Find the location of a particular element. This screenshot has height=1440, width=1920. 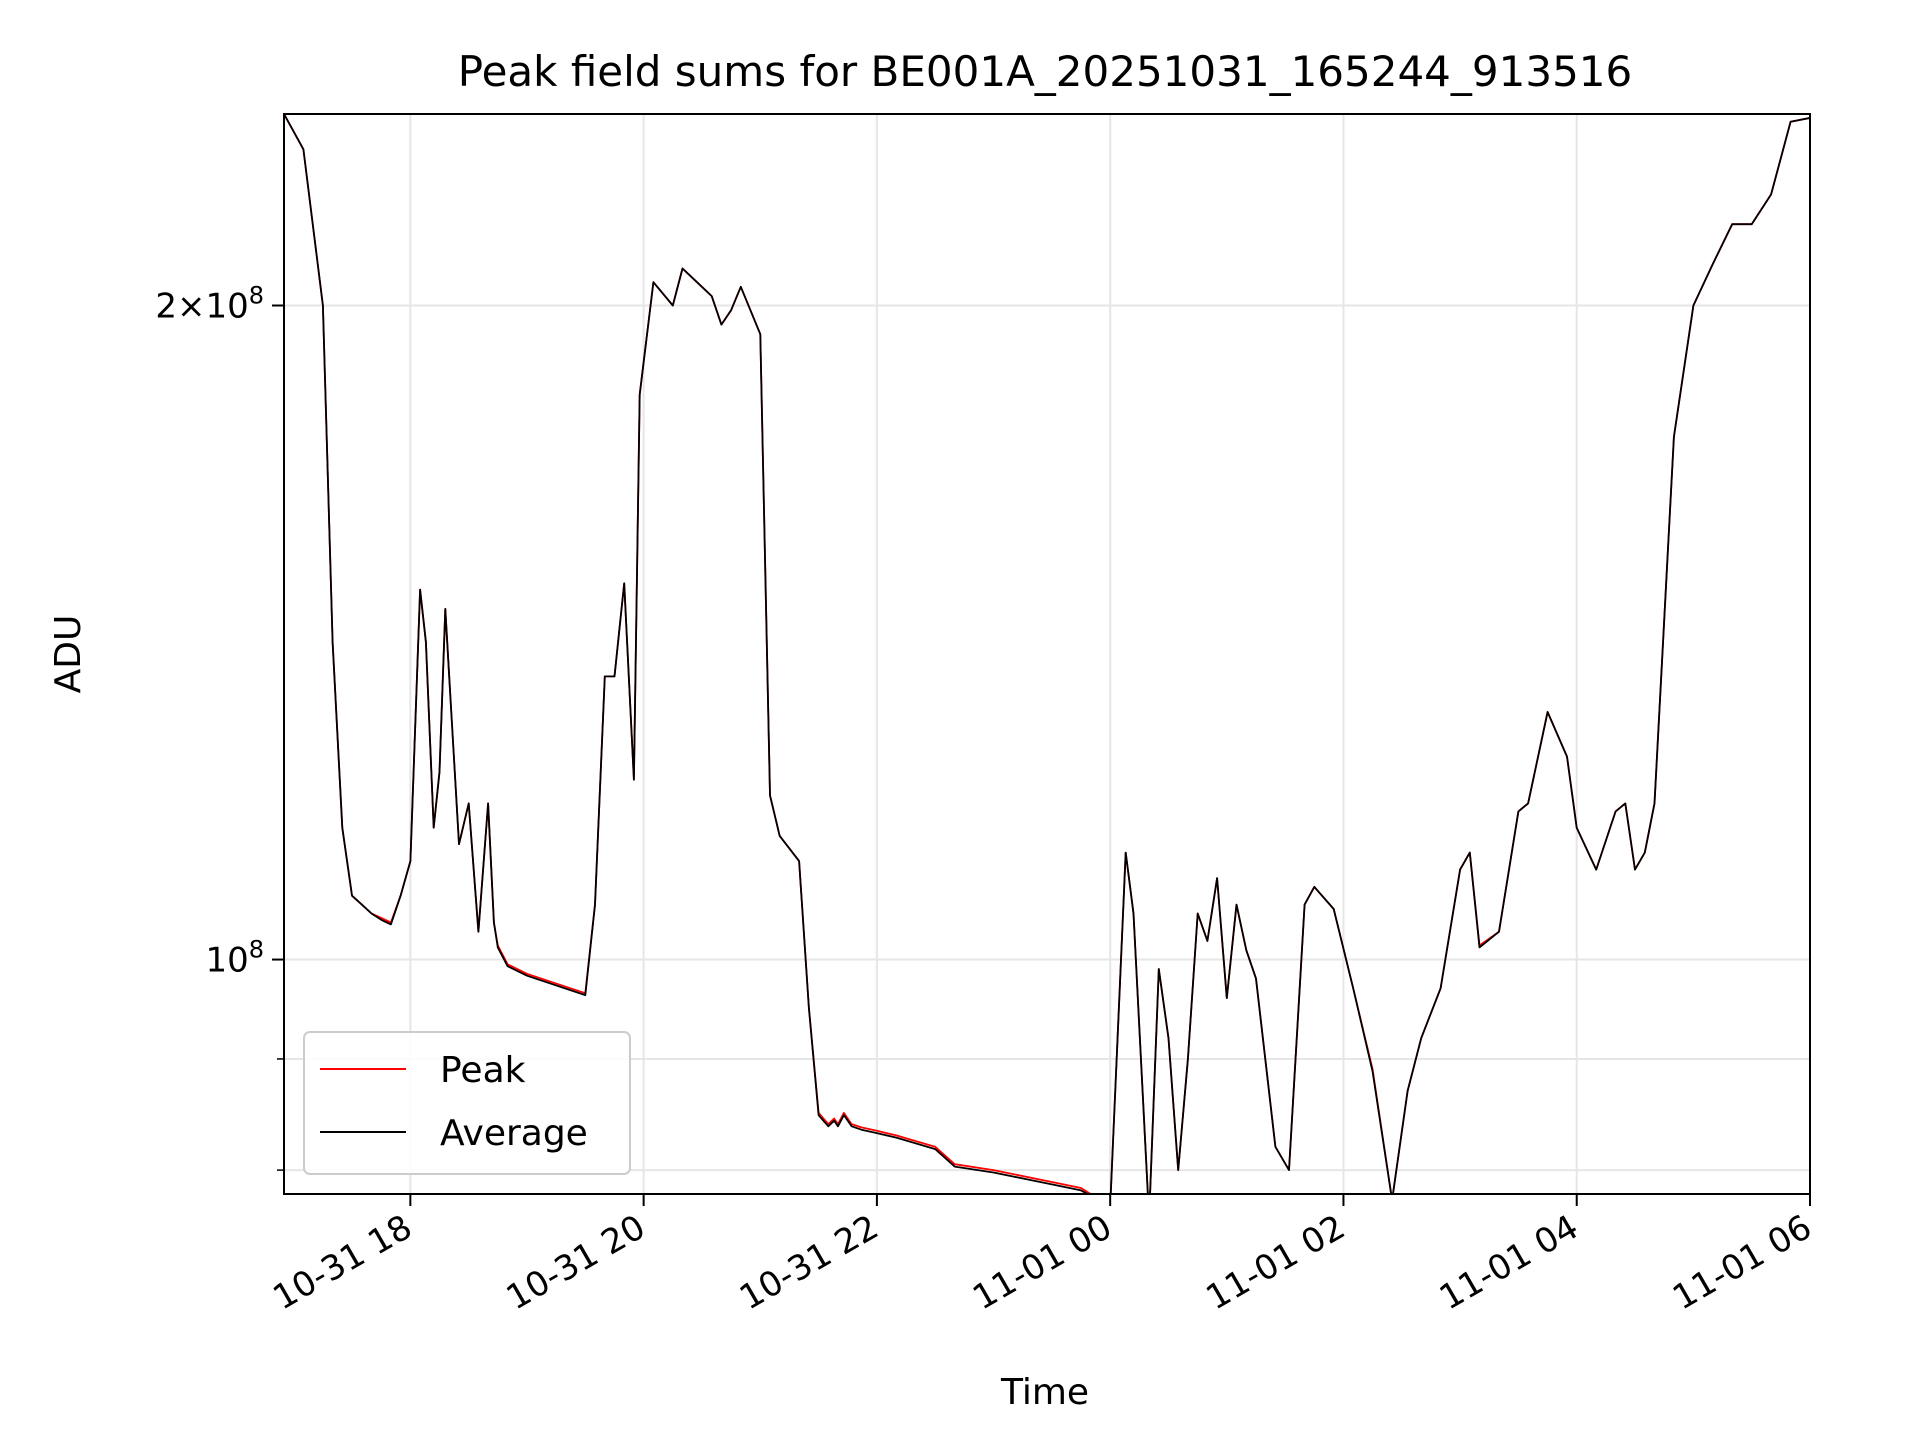

legend-label-peak: Peak is located at coordinates (483, 1070).